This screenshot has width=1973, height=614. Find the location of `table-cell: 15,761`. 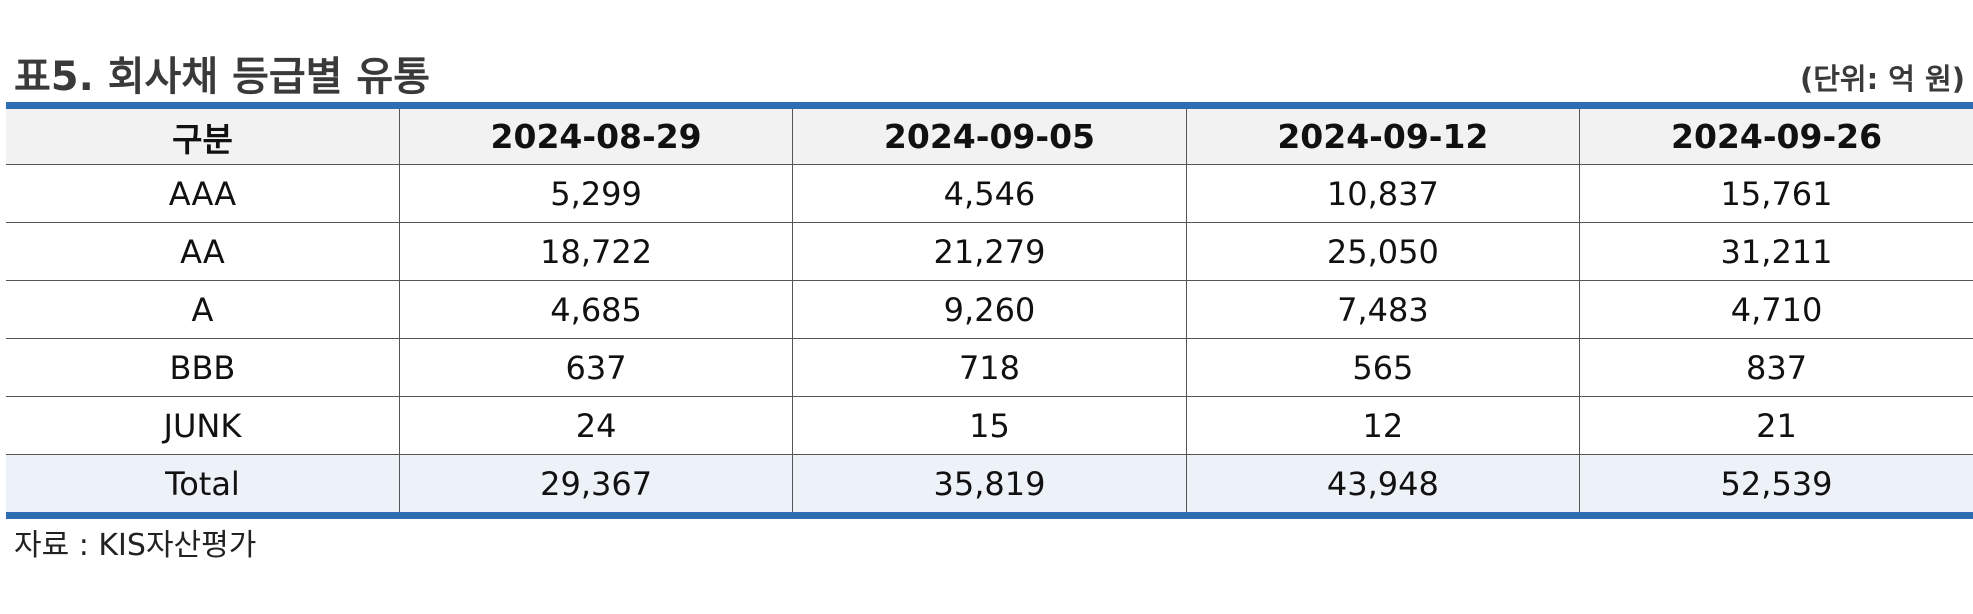

table-cell: 15,761 is located at coordinates (1776, 193).